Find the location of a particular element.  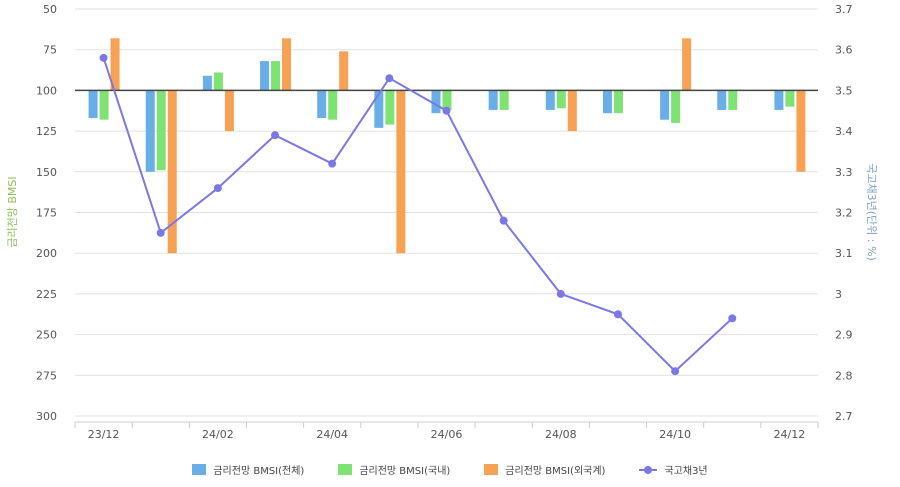

right-axis-title: 국고채3년(단위 : %) is located at coordinates (871, 211).